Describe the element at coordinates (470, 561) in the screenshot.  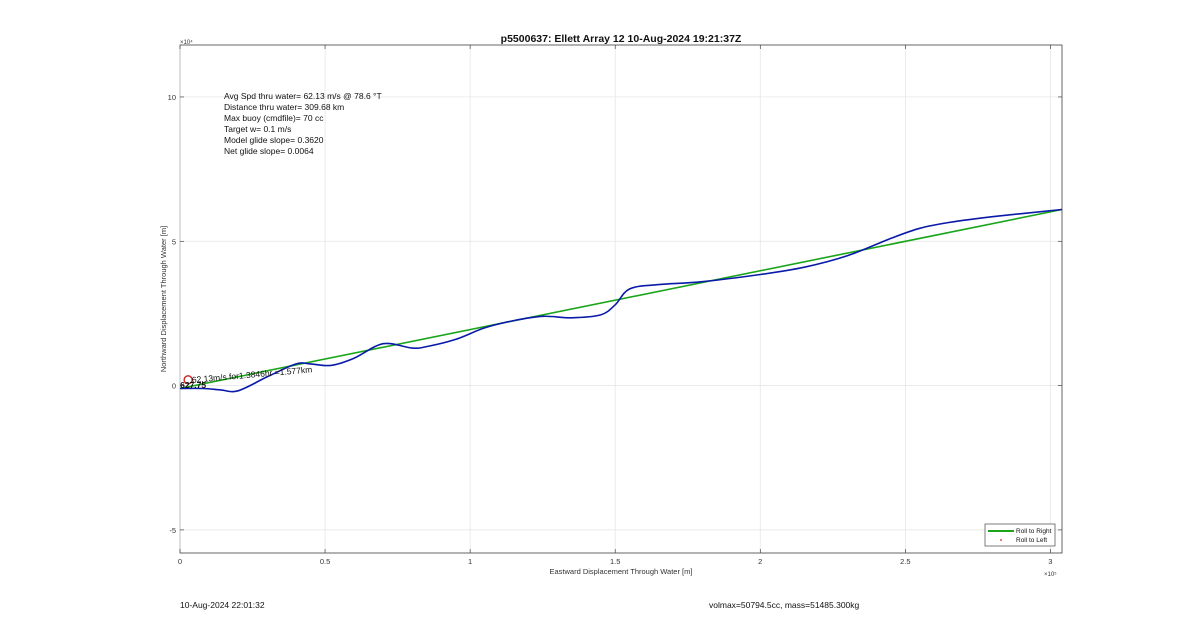
I see `x-tick-label: 1` at that location.